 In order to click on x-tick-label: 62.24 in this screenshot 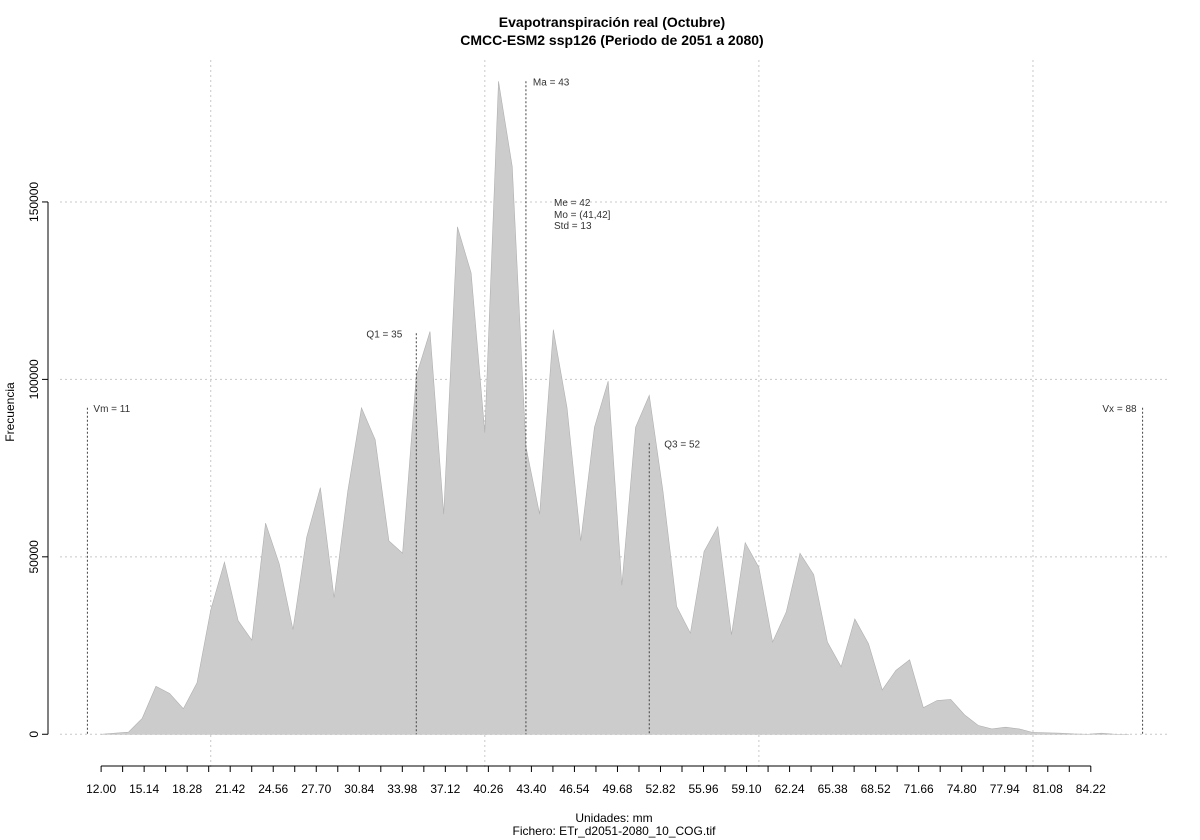, I will do `click(790, 789)`.